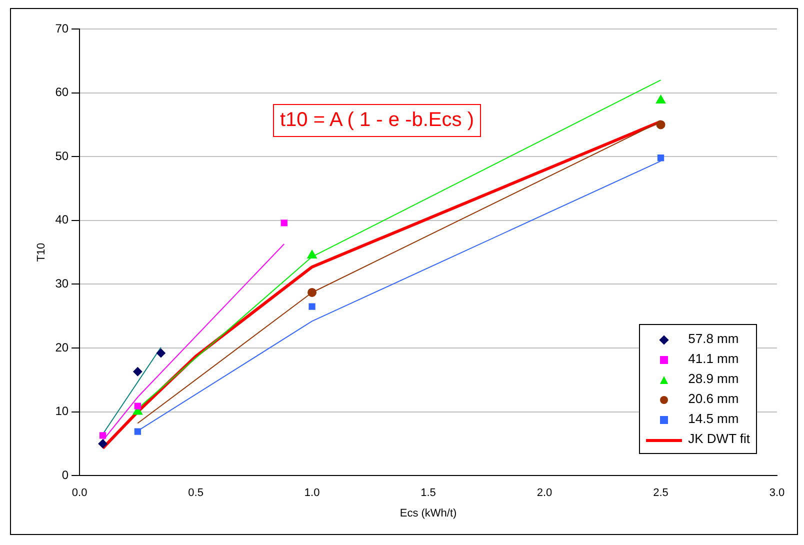 Image resolution: width=804 pixels, height=545 pixels. What do you see at coordinates (62, 92) in the screenshot?
I see `y-tick-label: 60` at bounding box center [62, 92].